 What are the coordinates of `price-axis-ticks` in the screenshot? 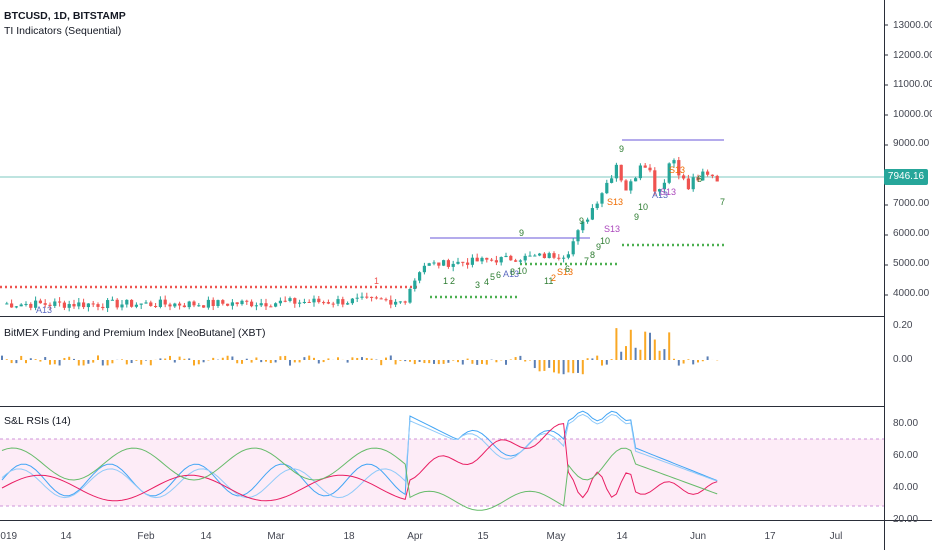 It's located at (886, 160).